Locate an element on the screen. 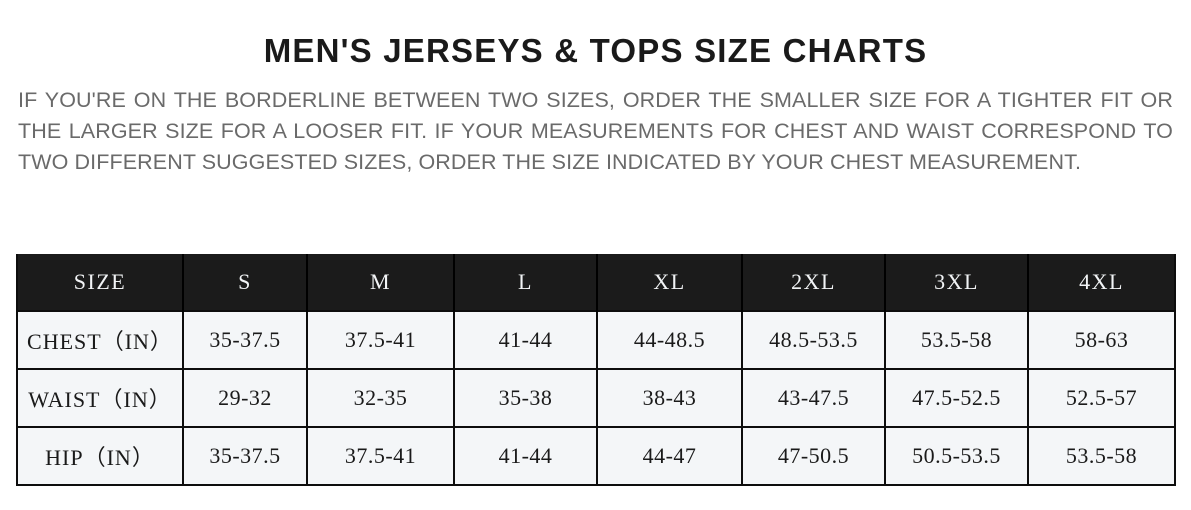 This screenshot has height=510, width=1191. cell-waist-l: 35-38 is located at coordinates (526, 397).